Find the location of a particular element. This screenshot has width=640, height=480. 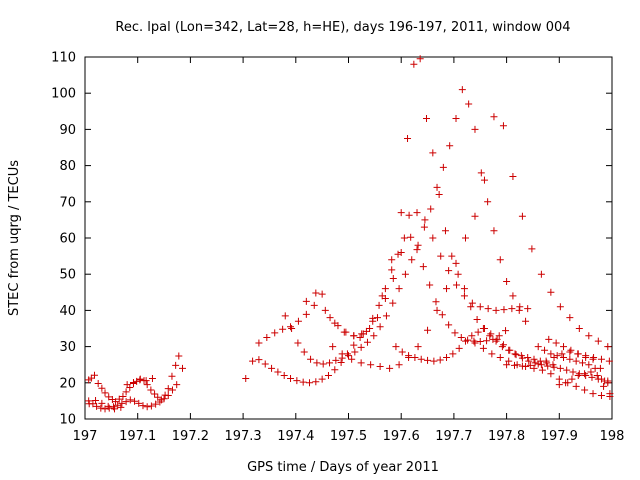

y-tick-label: 60 is located at coordinates (67, 239).